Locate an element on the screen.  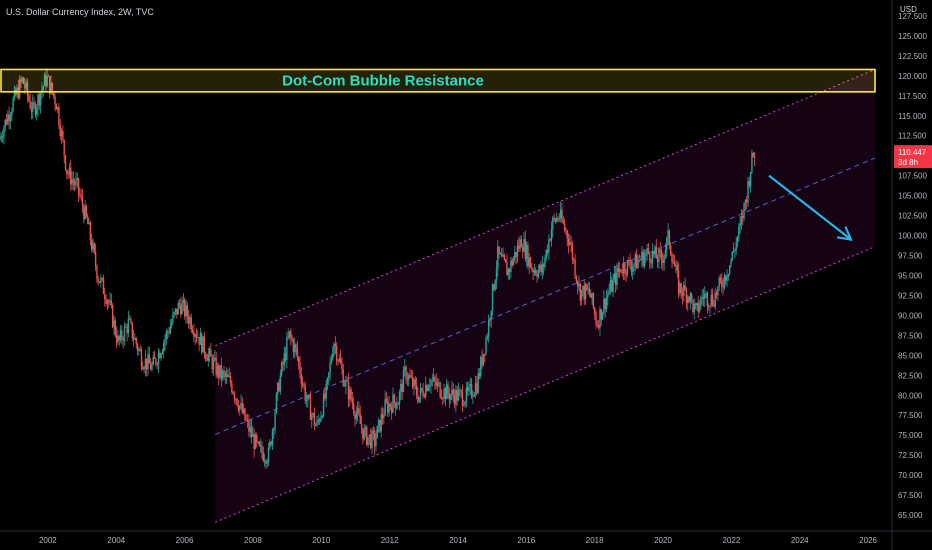
resistance-zone-box is located at coordinates (438, 80).